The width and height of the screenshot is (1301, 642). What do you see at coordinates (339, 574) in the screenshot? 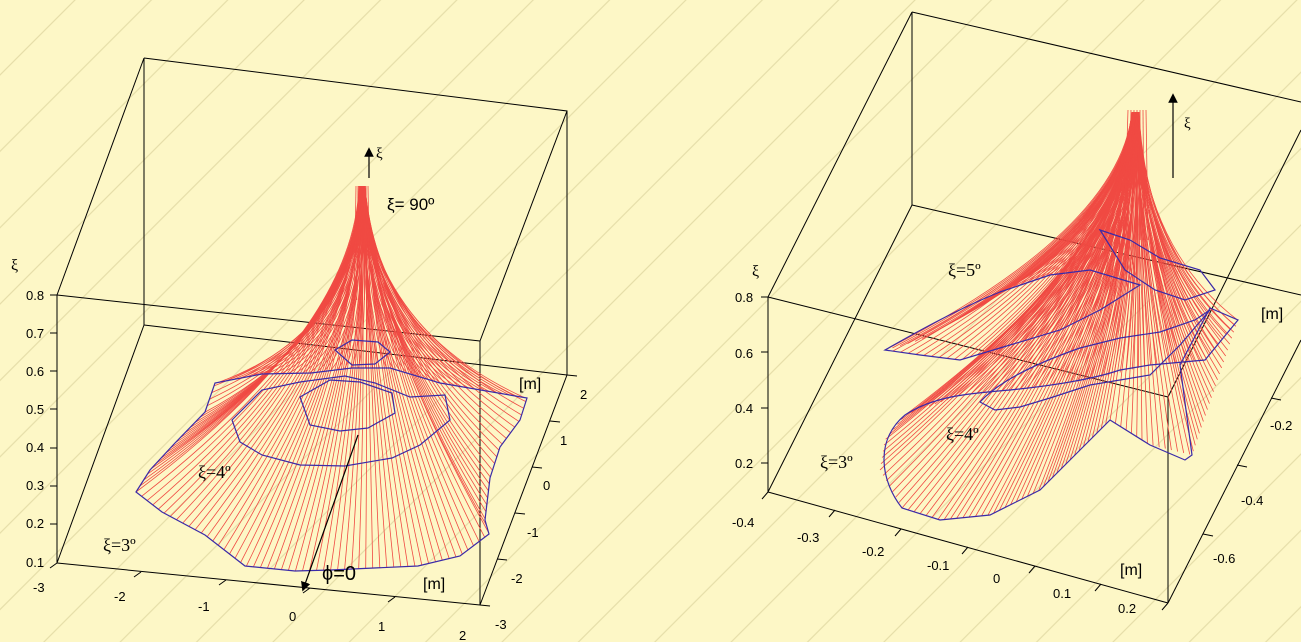
I see `left-label-phi: ϕ=0` at bounding box center [339, 574].